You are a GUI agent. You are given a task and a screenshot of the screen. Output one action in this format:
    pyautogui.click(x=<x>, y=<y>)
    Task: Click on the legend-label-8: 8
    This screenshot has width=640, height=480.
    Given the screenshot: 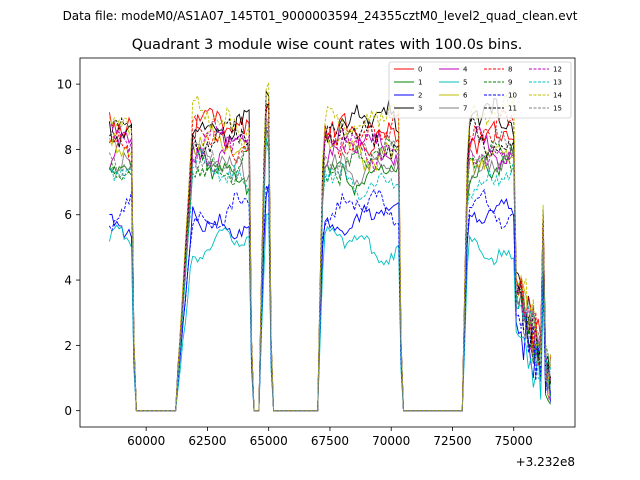 What is the action you would take?
    pyautogui.click(x=510, y=70)
    